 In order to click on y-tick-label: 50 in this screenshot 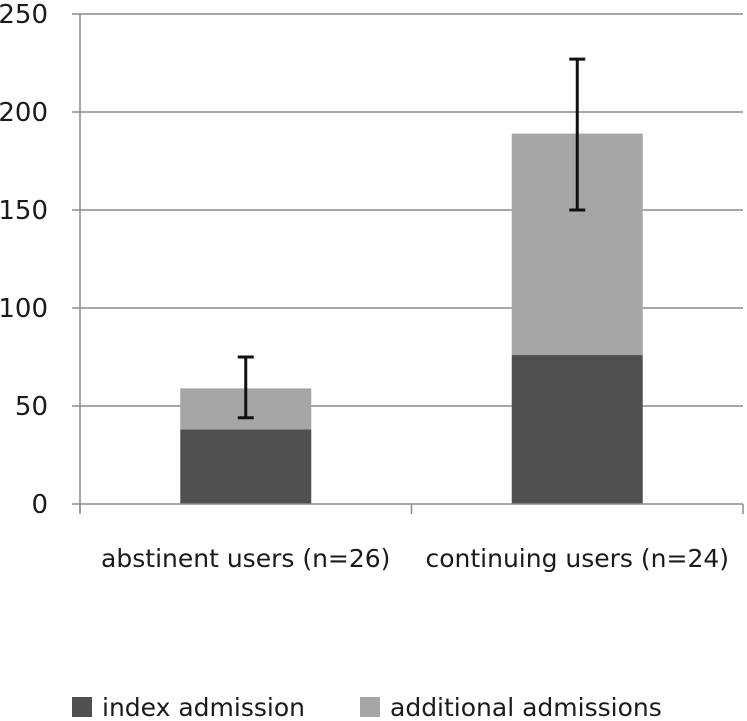, I will do `click(31, 407)`.